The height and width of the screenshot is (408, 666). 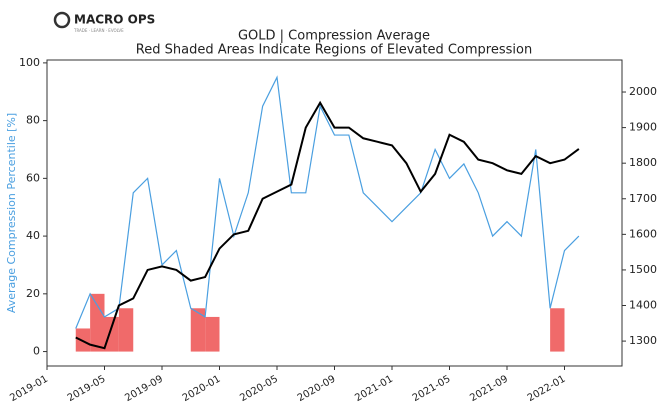 What do you see at coordinates (33, 177) in the screenshot?
I see `y-tick-label: 60` at bounding box center [33, 177].